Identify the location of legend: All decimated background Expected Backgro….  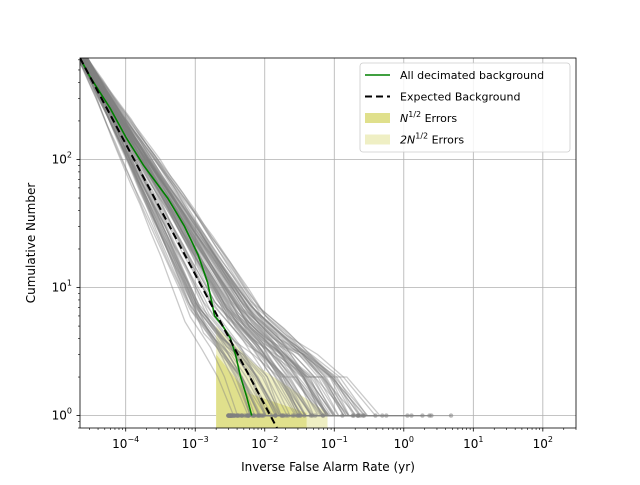
(465, 107).